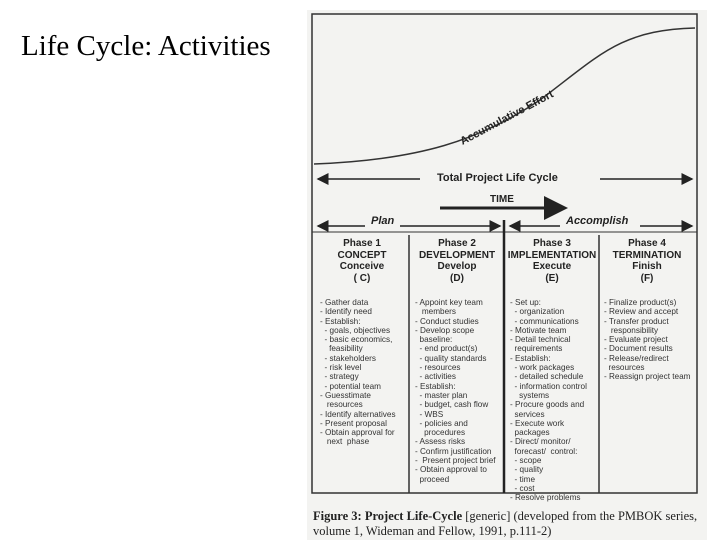 The width and height of the screenshot is (720, 540). Describe the element at coordinates (502, 199) in the screenshot. I see `time-label: TIME` at that location.